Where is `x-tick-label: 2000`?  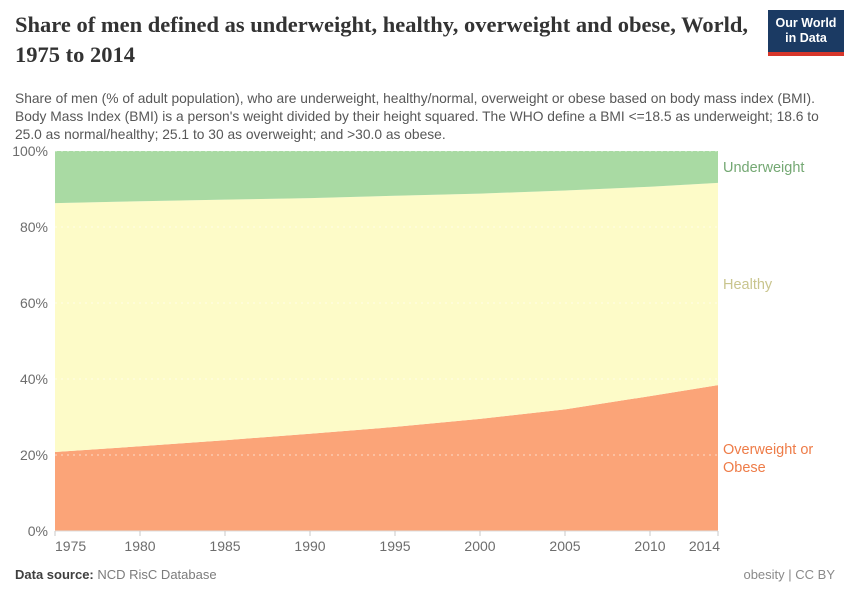
x-tick-label: 2000 is located at coordinates (479, 546).